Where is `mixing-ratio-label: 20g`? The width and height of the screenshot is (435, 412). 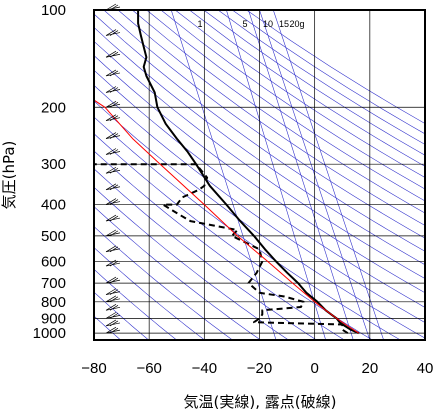
mixing-ratio-label: 20g is located at coordinates (296, 24).